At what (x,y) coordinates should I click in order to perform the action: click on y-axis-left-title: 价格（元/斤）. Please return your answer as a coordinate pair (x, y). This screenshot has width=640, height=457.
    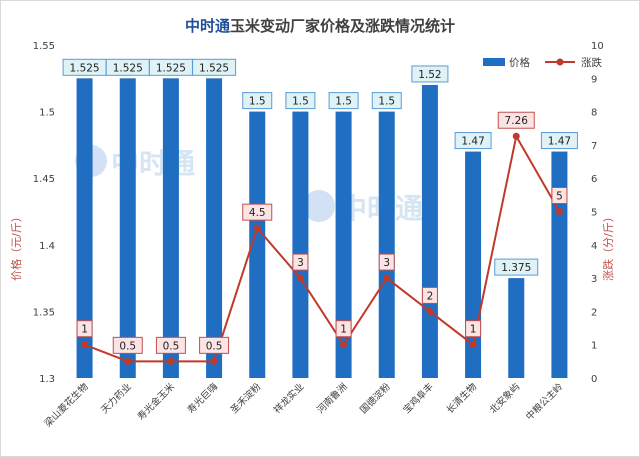
    Looking at the image, I should click on (16, 246).